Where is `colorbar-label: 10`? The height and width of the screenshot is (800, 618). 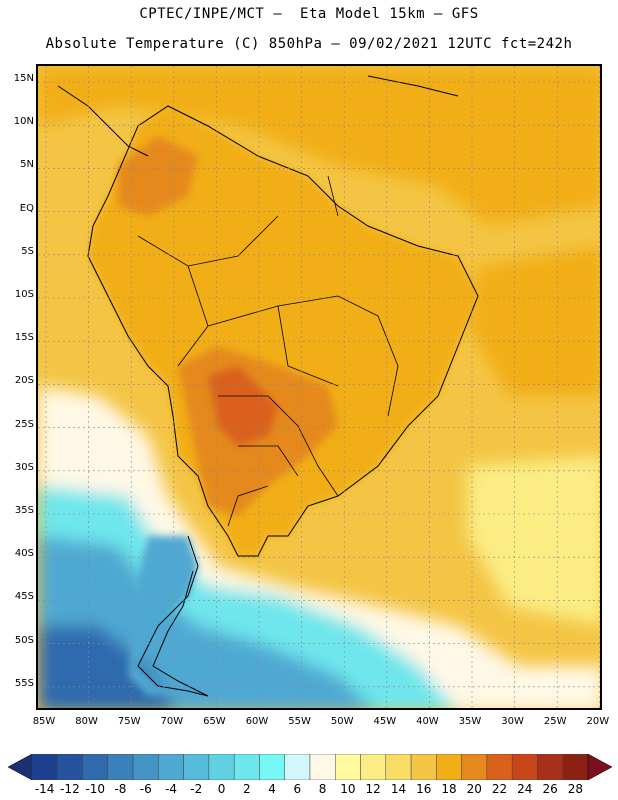 colorbar-label: 10 is located at coordinates (348, 789).